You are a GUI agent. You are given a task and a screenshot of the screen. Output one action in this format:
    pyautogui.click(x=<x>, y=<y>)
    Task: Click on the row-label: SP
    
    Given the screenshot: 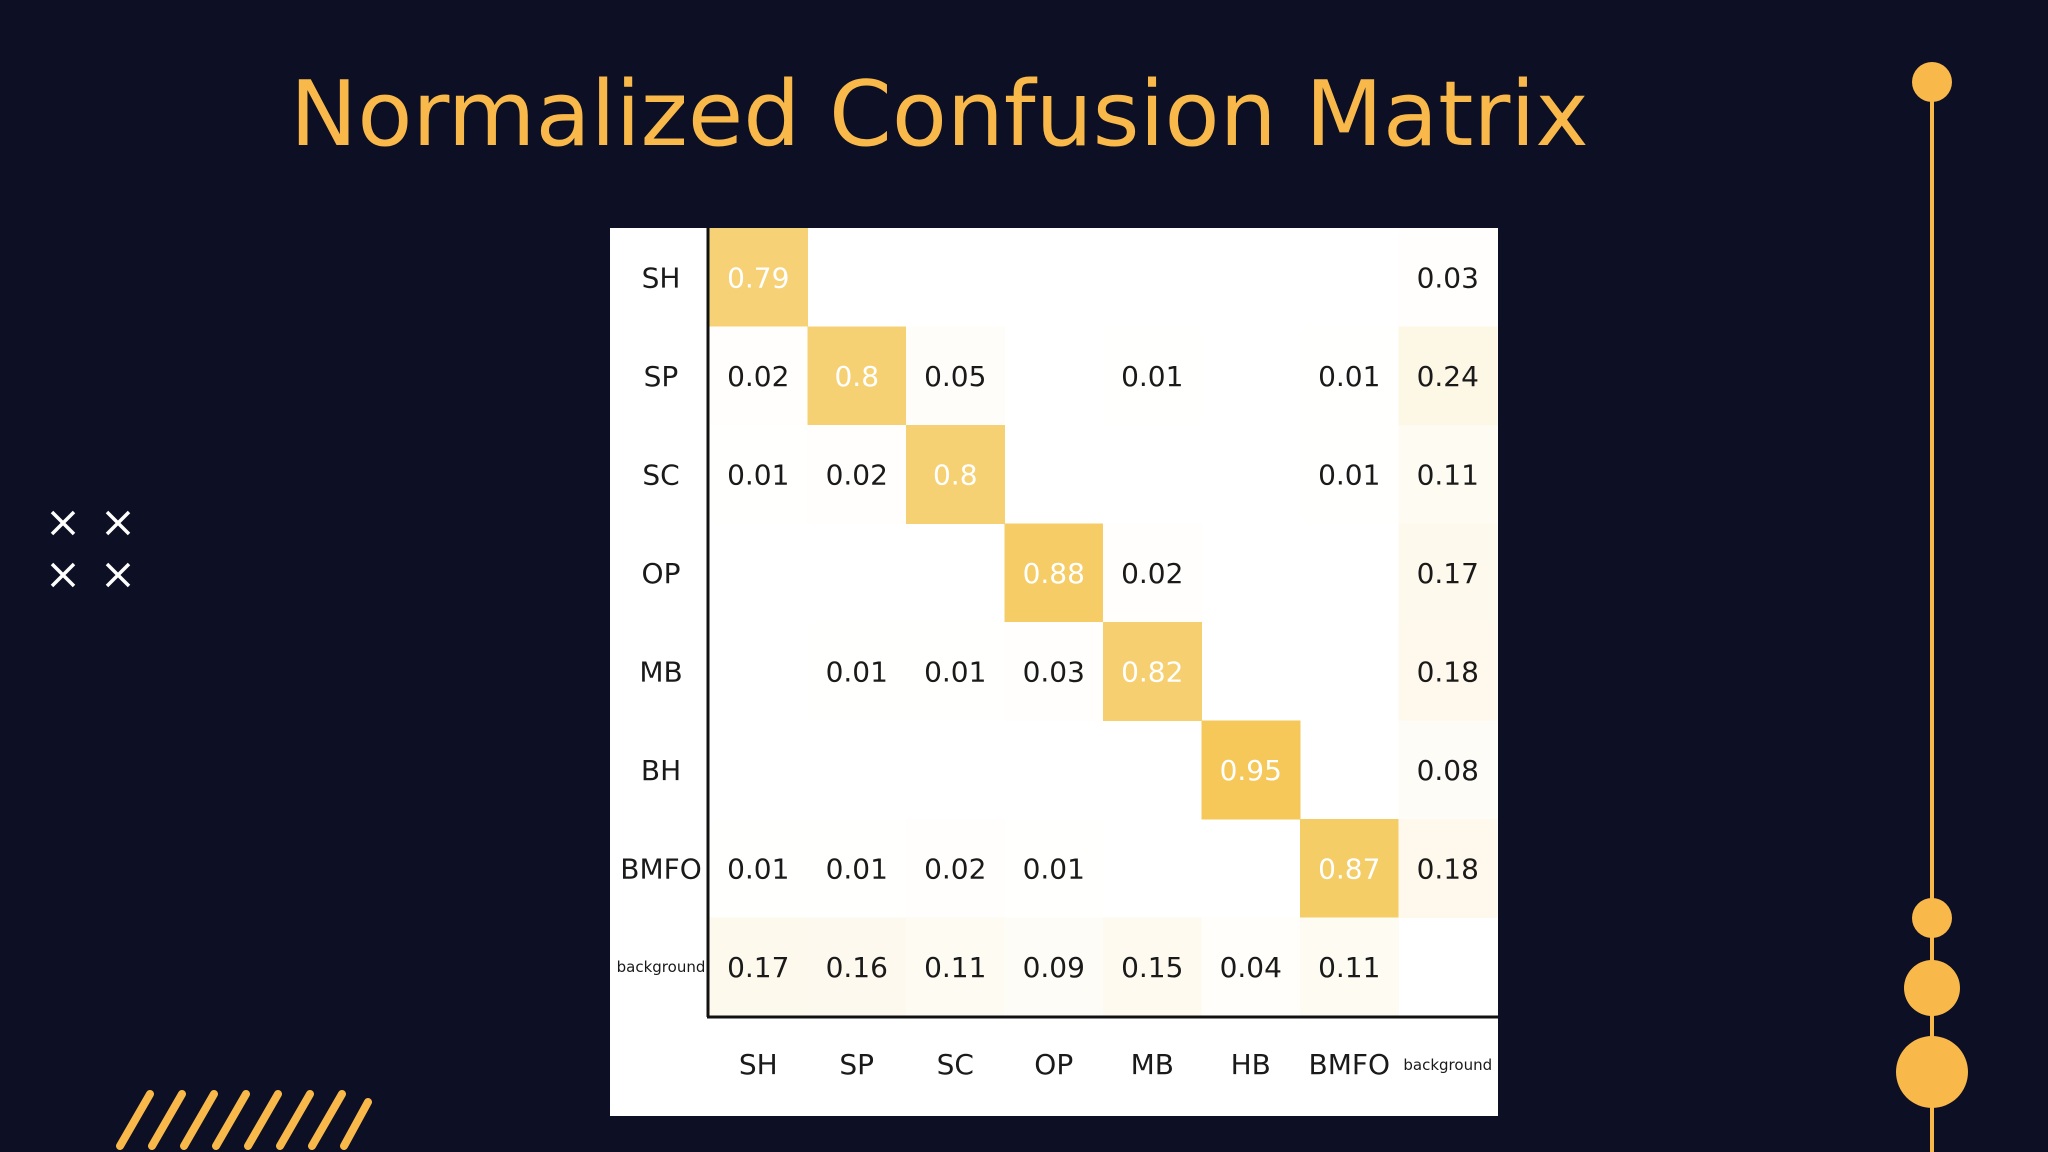 What is the action you would take?
    pyautogui.click(x=661, y=376)
    